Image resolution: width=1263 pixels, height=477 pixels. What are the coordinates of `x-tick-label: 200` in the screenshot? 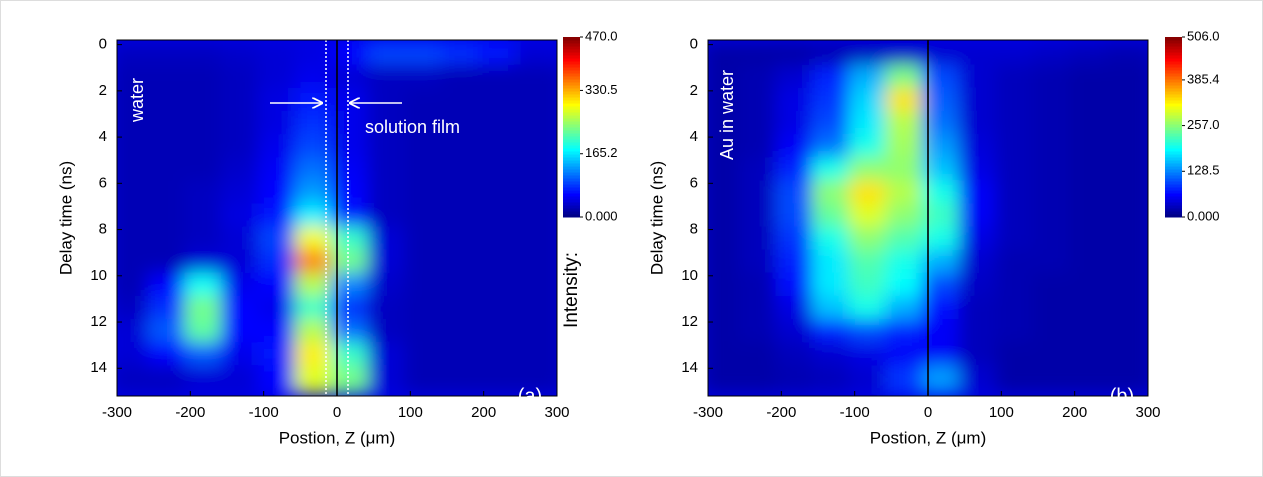 It's located at (483, 412).